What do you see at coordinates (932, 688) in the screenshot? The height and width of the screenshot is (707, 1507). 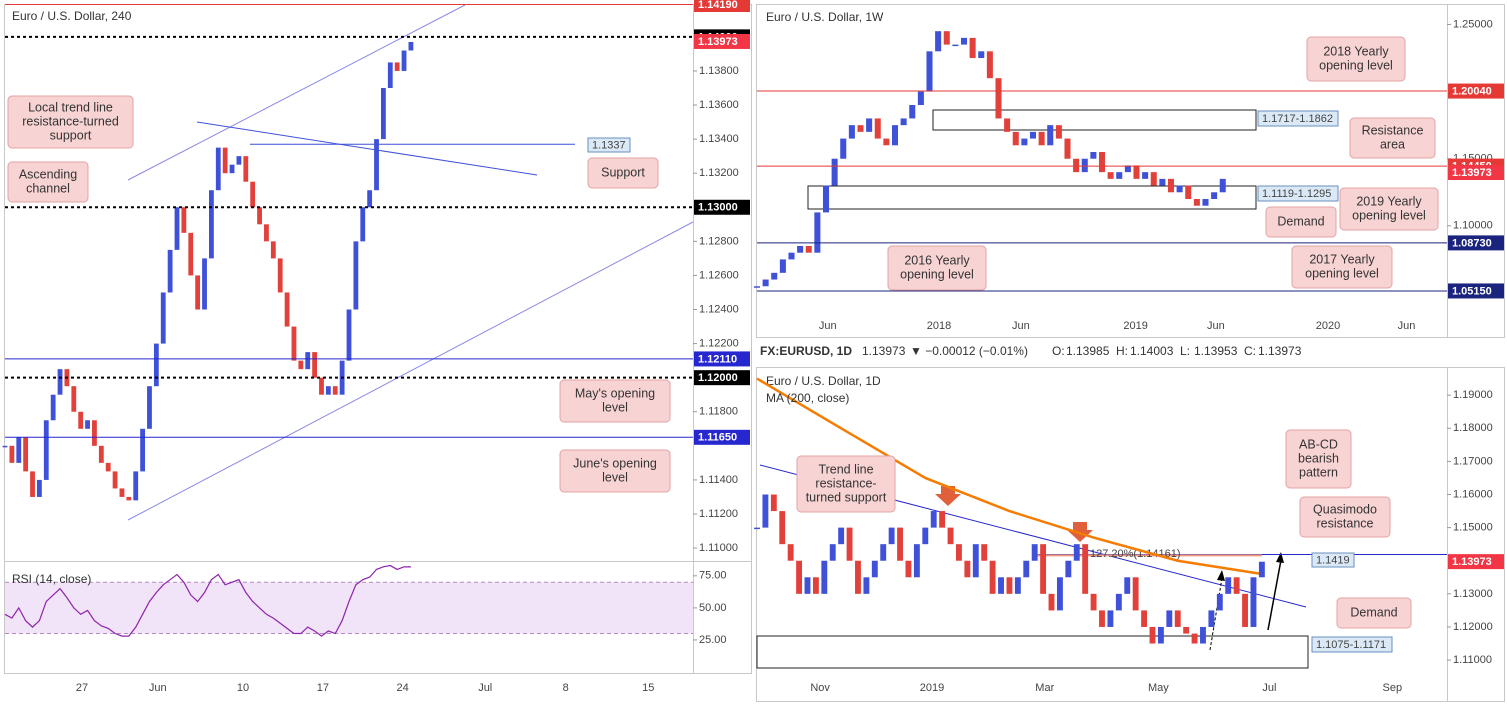 I see `x-tick-label: 2019` at bounding box center [932, 688].